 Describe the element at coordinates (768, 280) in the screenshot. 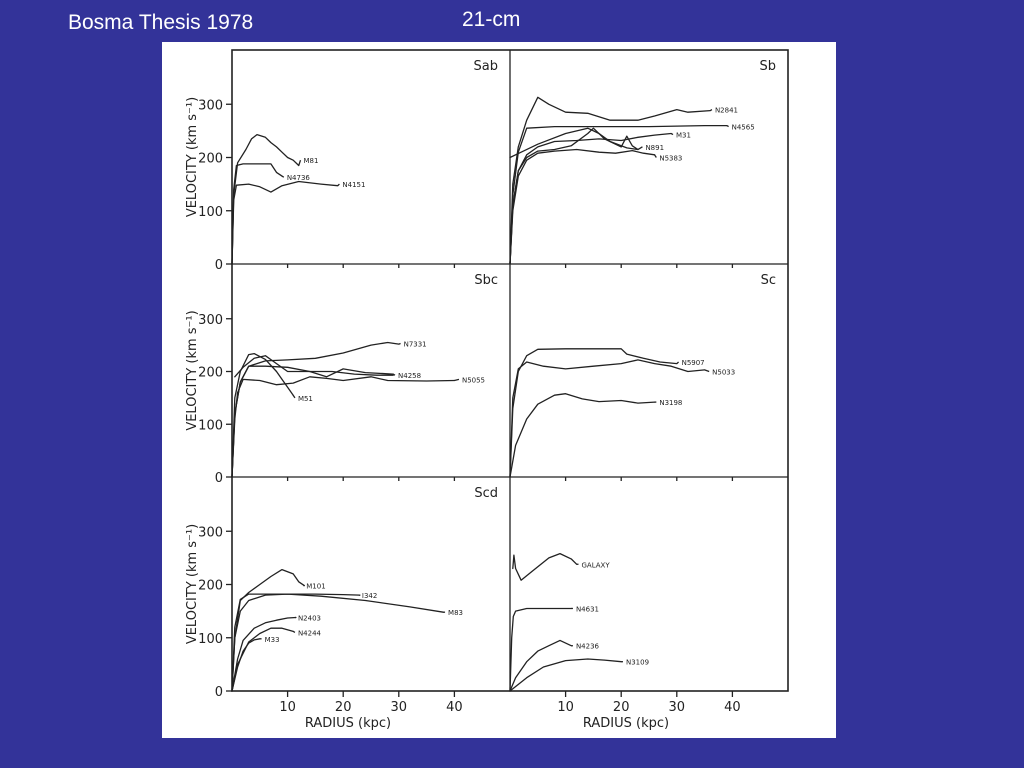

I see `panel-label: Sc` at that location.